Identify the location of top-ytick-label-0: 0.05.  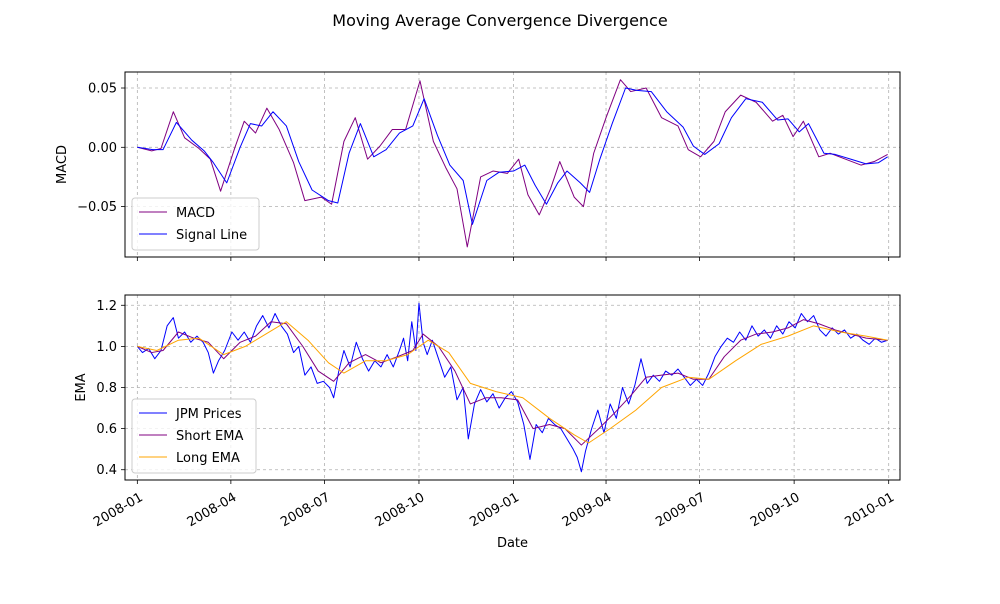
(102, 89).